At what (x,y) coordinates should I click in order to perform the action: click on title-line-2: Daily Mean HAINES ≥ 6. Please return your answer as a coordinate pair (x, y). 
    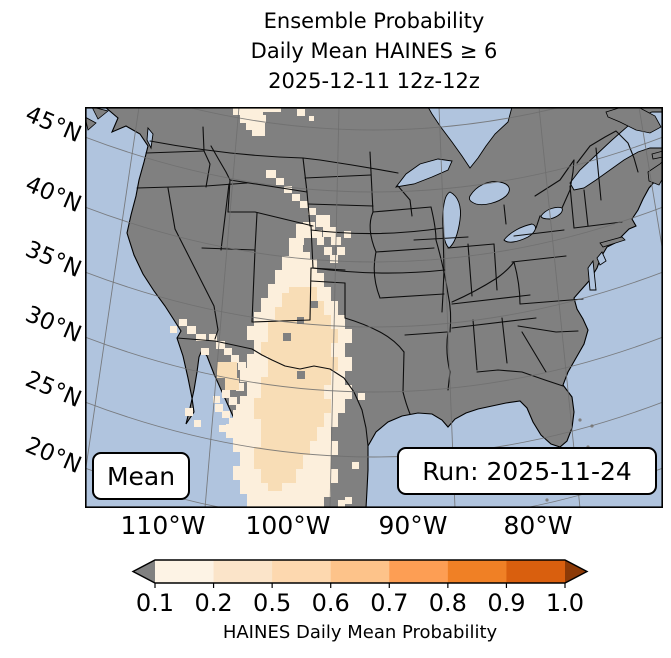
    Looking at the image, I should click on (374, 51).